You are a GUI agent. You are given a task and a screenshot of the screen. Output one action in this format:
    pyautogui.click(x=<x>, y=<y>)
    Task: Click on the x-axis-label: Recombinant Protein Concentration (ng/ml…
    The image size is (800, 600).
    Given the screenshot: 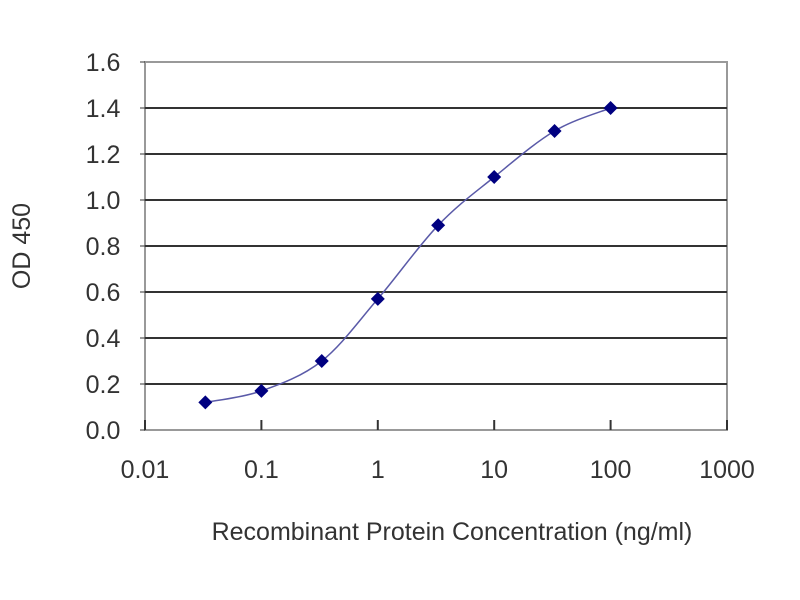 What is the action you would take?
    pyautogui.click(x=452, y=532)
    